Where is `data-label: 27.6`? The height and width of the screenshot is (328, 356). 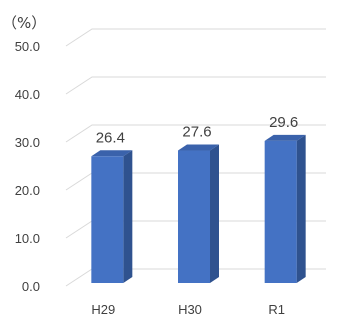
data-label: 27.6 is located at coordinates (196, 132).